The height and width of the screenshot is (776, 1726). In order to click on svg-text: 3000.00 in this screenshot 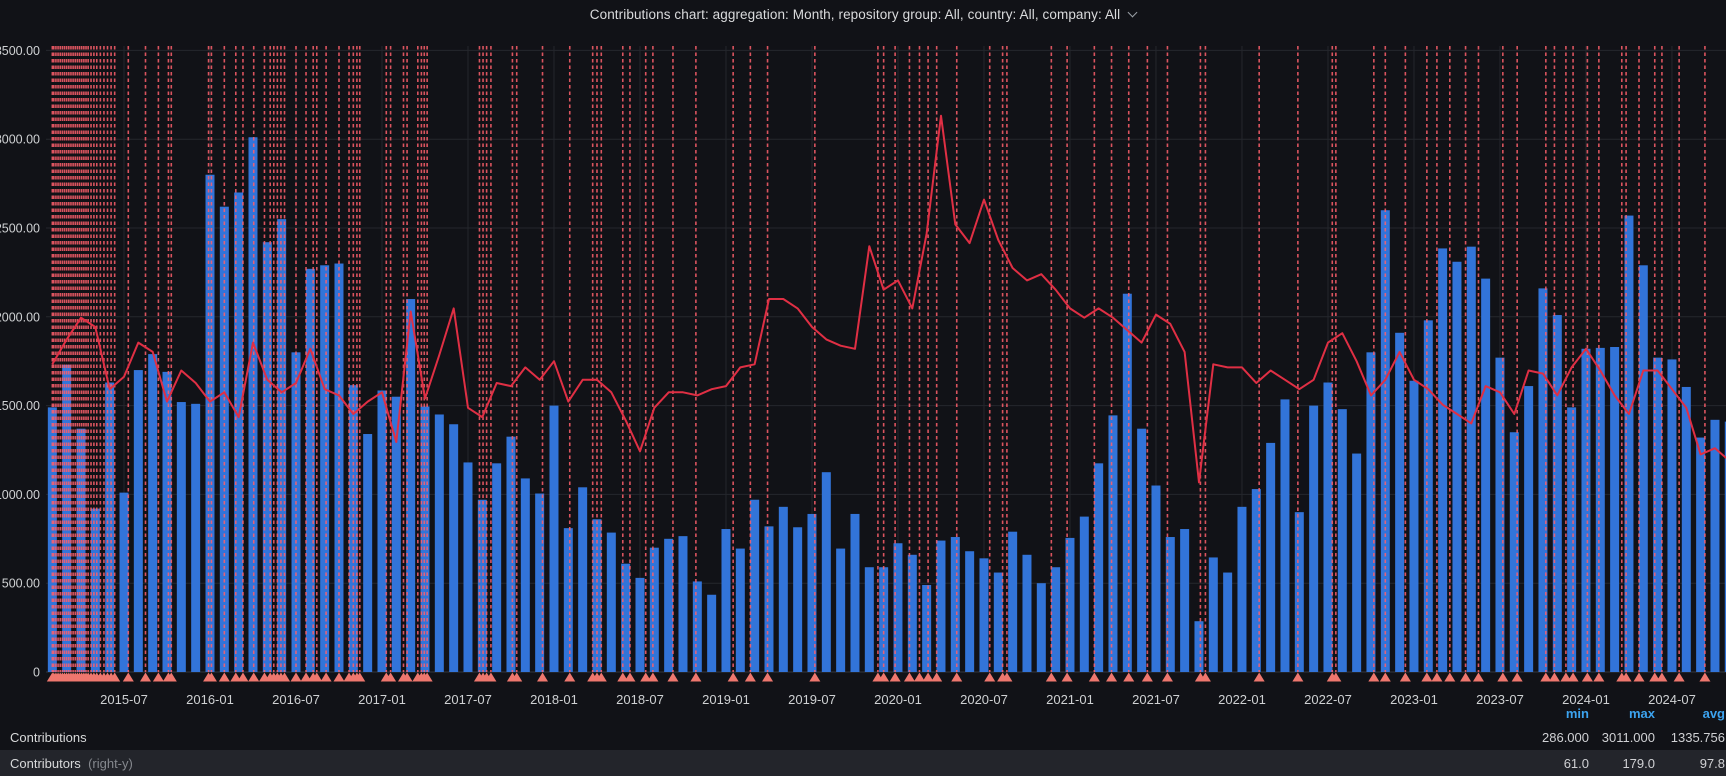, I will do `click(20, 140)`.